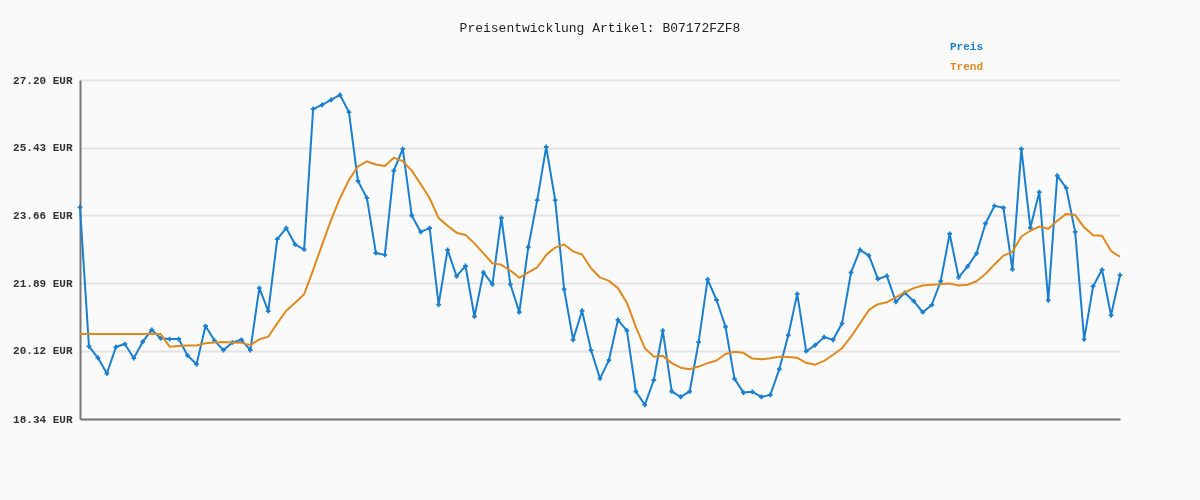 This screenshot has height=500, width=1200. I want to click on y-tick-label: 27.20 EUR, so click(43, 80).